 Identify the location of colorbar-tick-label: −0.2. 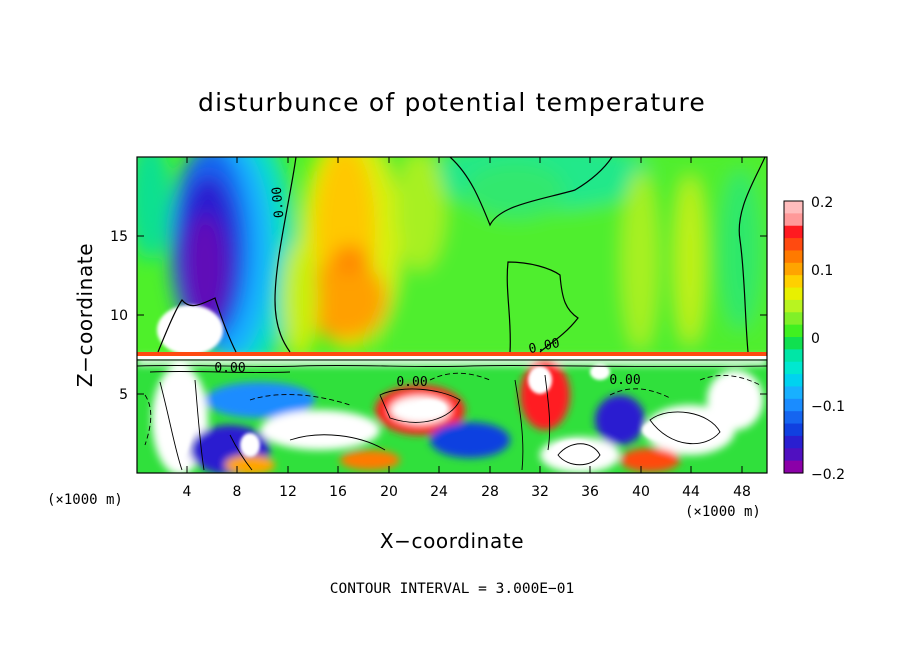
(828, 475).